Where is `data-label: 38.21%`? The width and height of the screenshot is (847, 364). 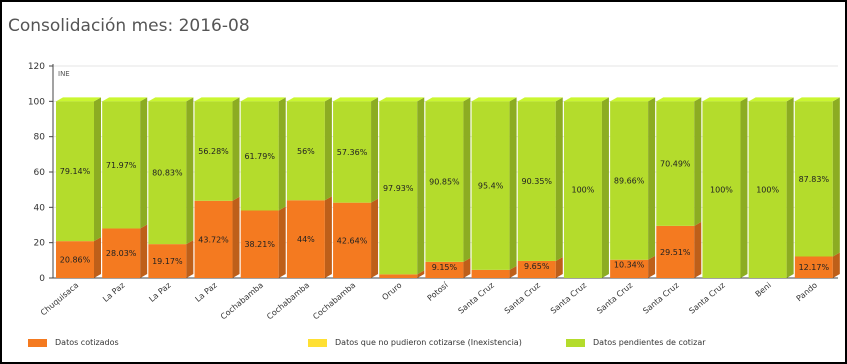 data-label: 38.21% is located at coordinates (259, 244).